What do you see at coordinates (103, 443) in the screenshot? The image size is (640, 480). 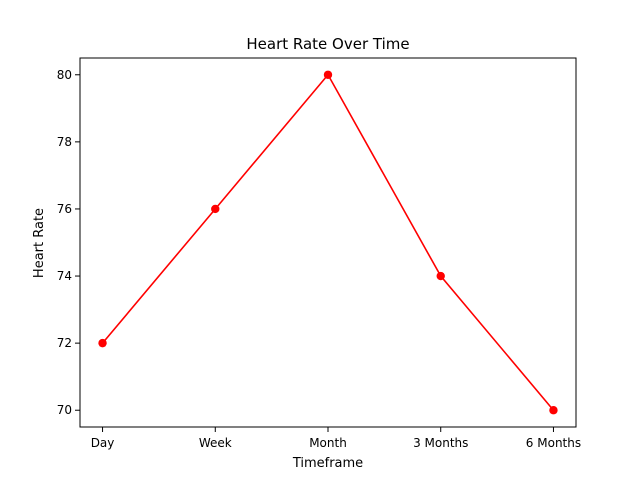 I see `x-tick-label: Day` at bounding box center [103, 443].